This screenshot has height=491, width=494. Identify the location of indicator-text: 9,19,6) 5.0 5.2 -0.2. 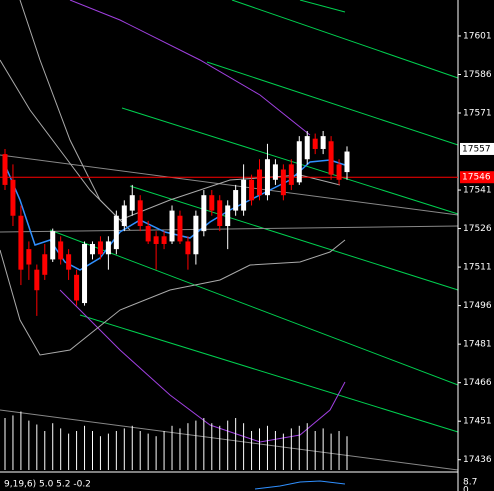
(47, 485).